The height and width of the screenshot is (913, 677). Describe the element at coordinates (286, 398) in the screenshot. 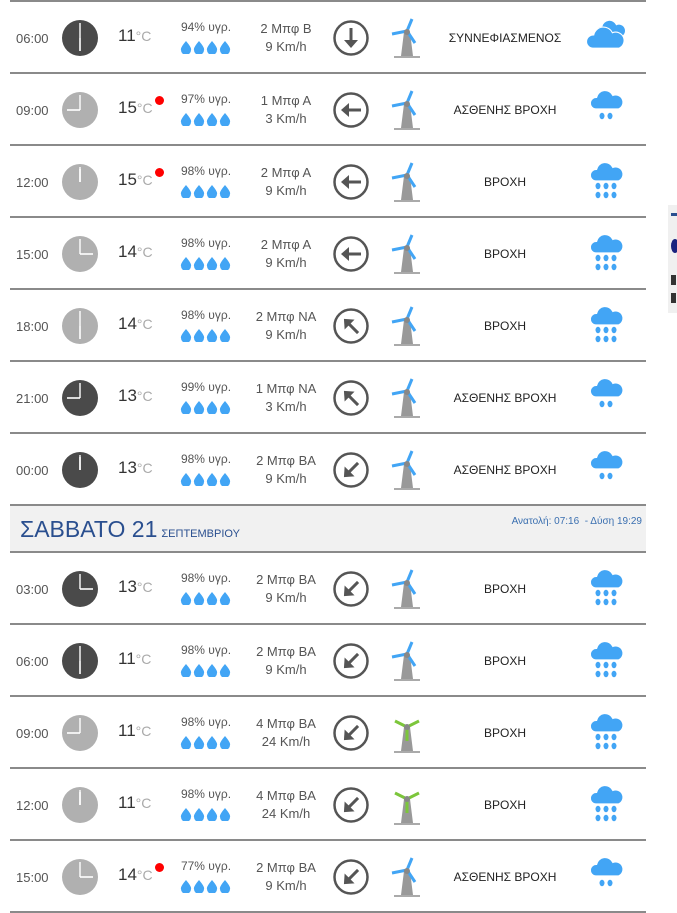

I see `wind: 1 Μπφ ΝΑ 3 Km/h` at that location.